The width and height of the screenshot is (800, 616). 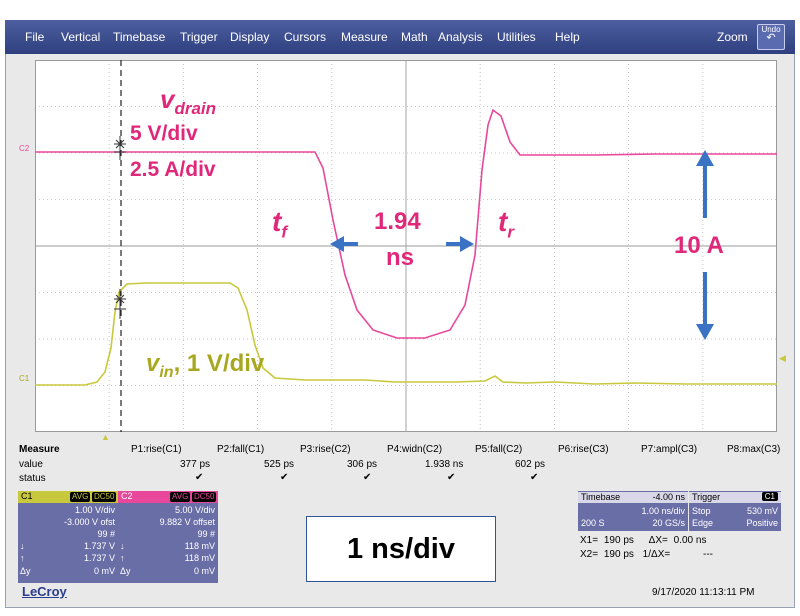 What do you see at coordinates (762, 523) in the screenshot?
I see `trigger-slope: Positive` at bounding box center [762, 523].